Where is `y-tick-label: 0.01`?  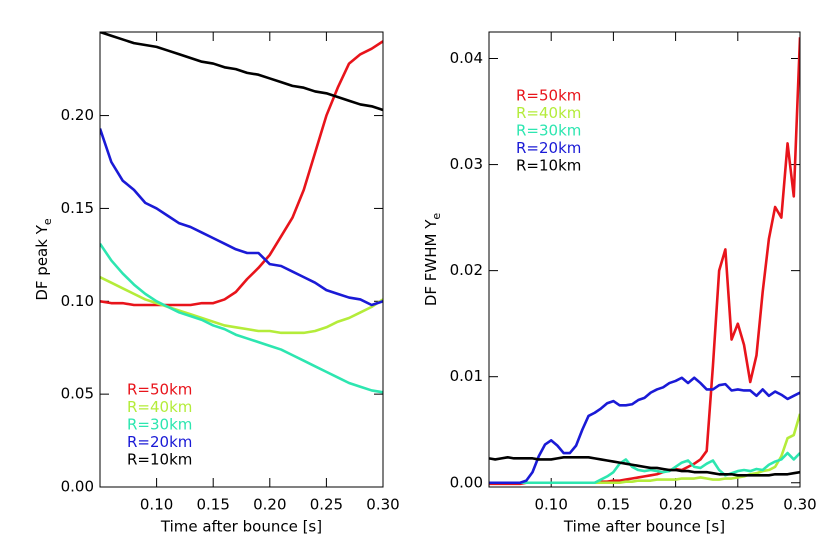 y-tick-label: 0.01 is located at coordinates (466, 376).